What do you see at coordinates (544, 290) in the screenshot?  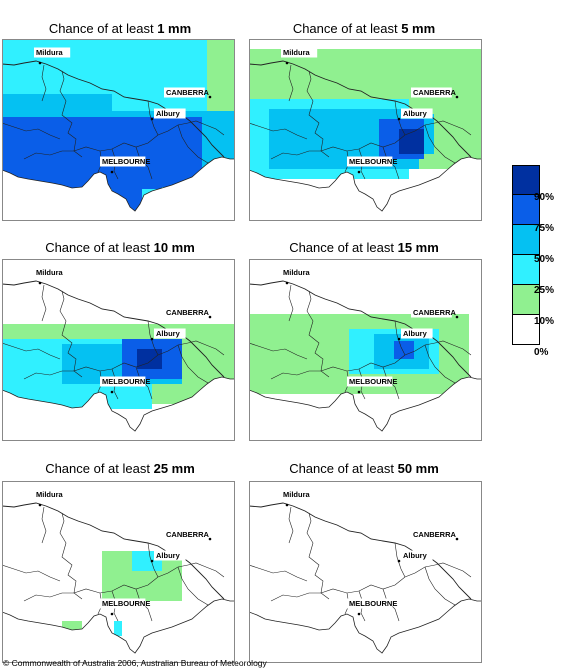 I see `legend-label-25: 25%` at bounding box center [544, 290].